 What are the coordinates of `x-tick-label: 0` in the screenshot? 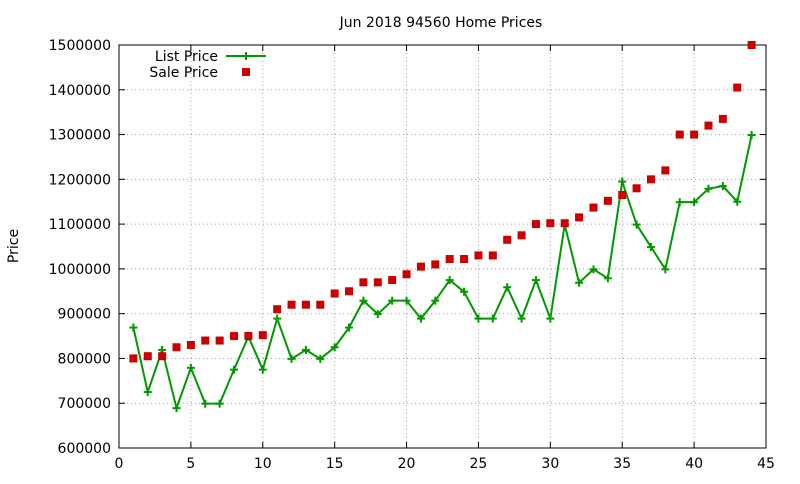 It's located at (119, 464).